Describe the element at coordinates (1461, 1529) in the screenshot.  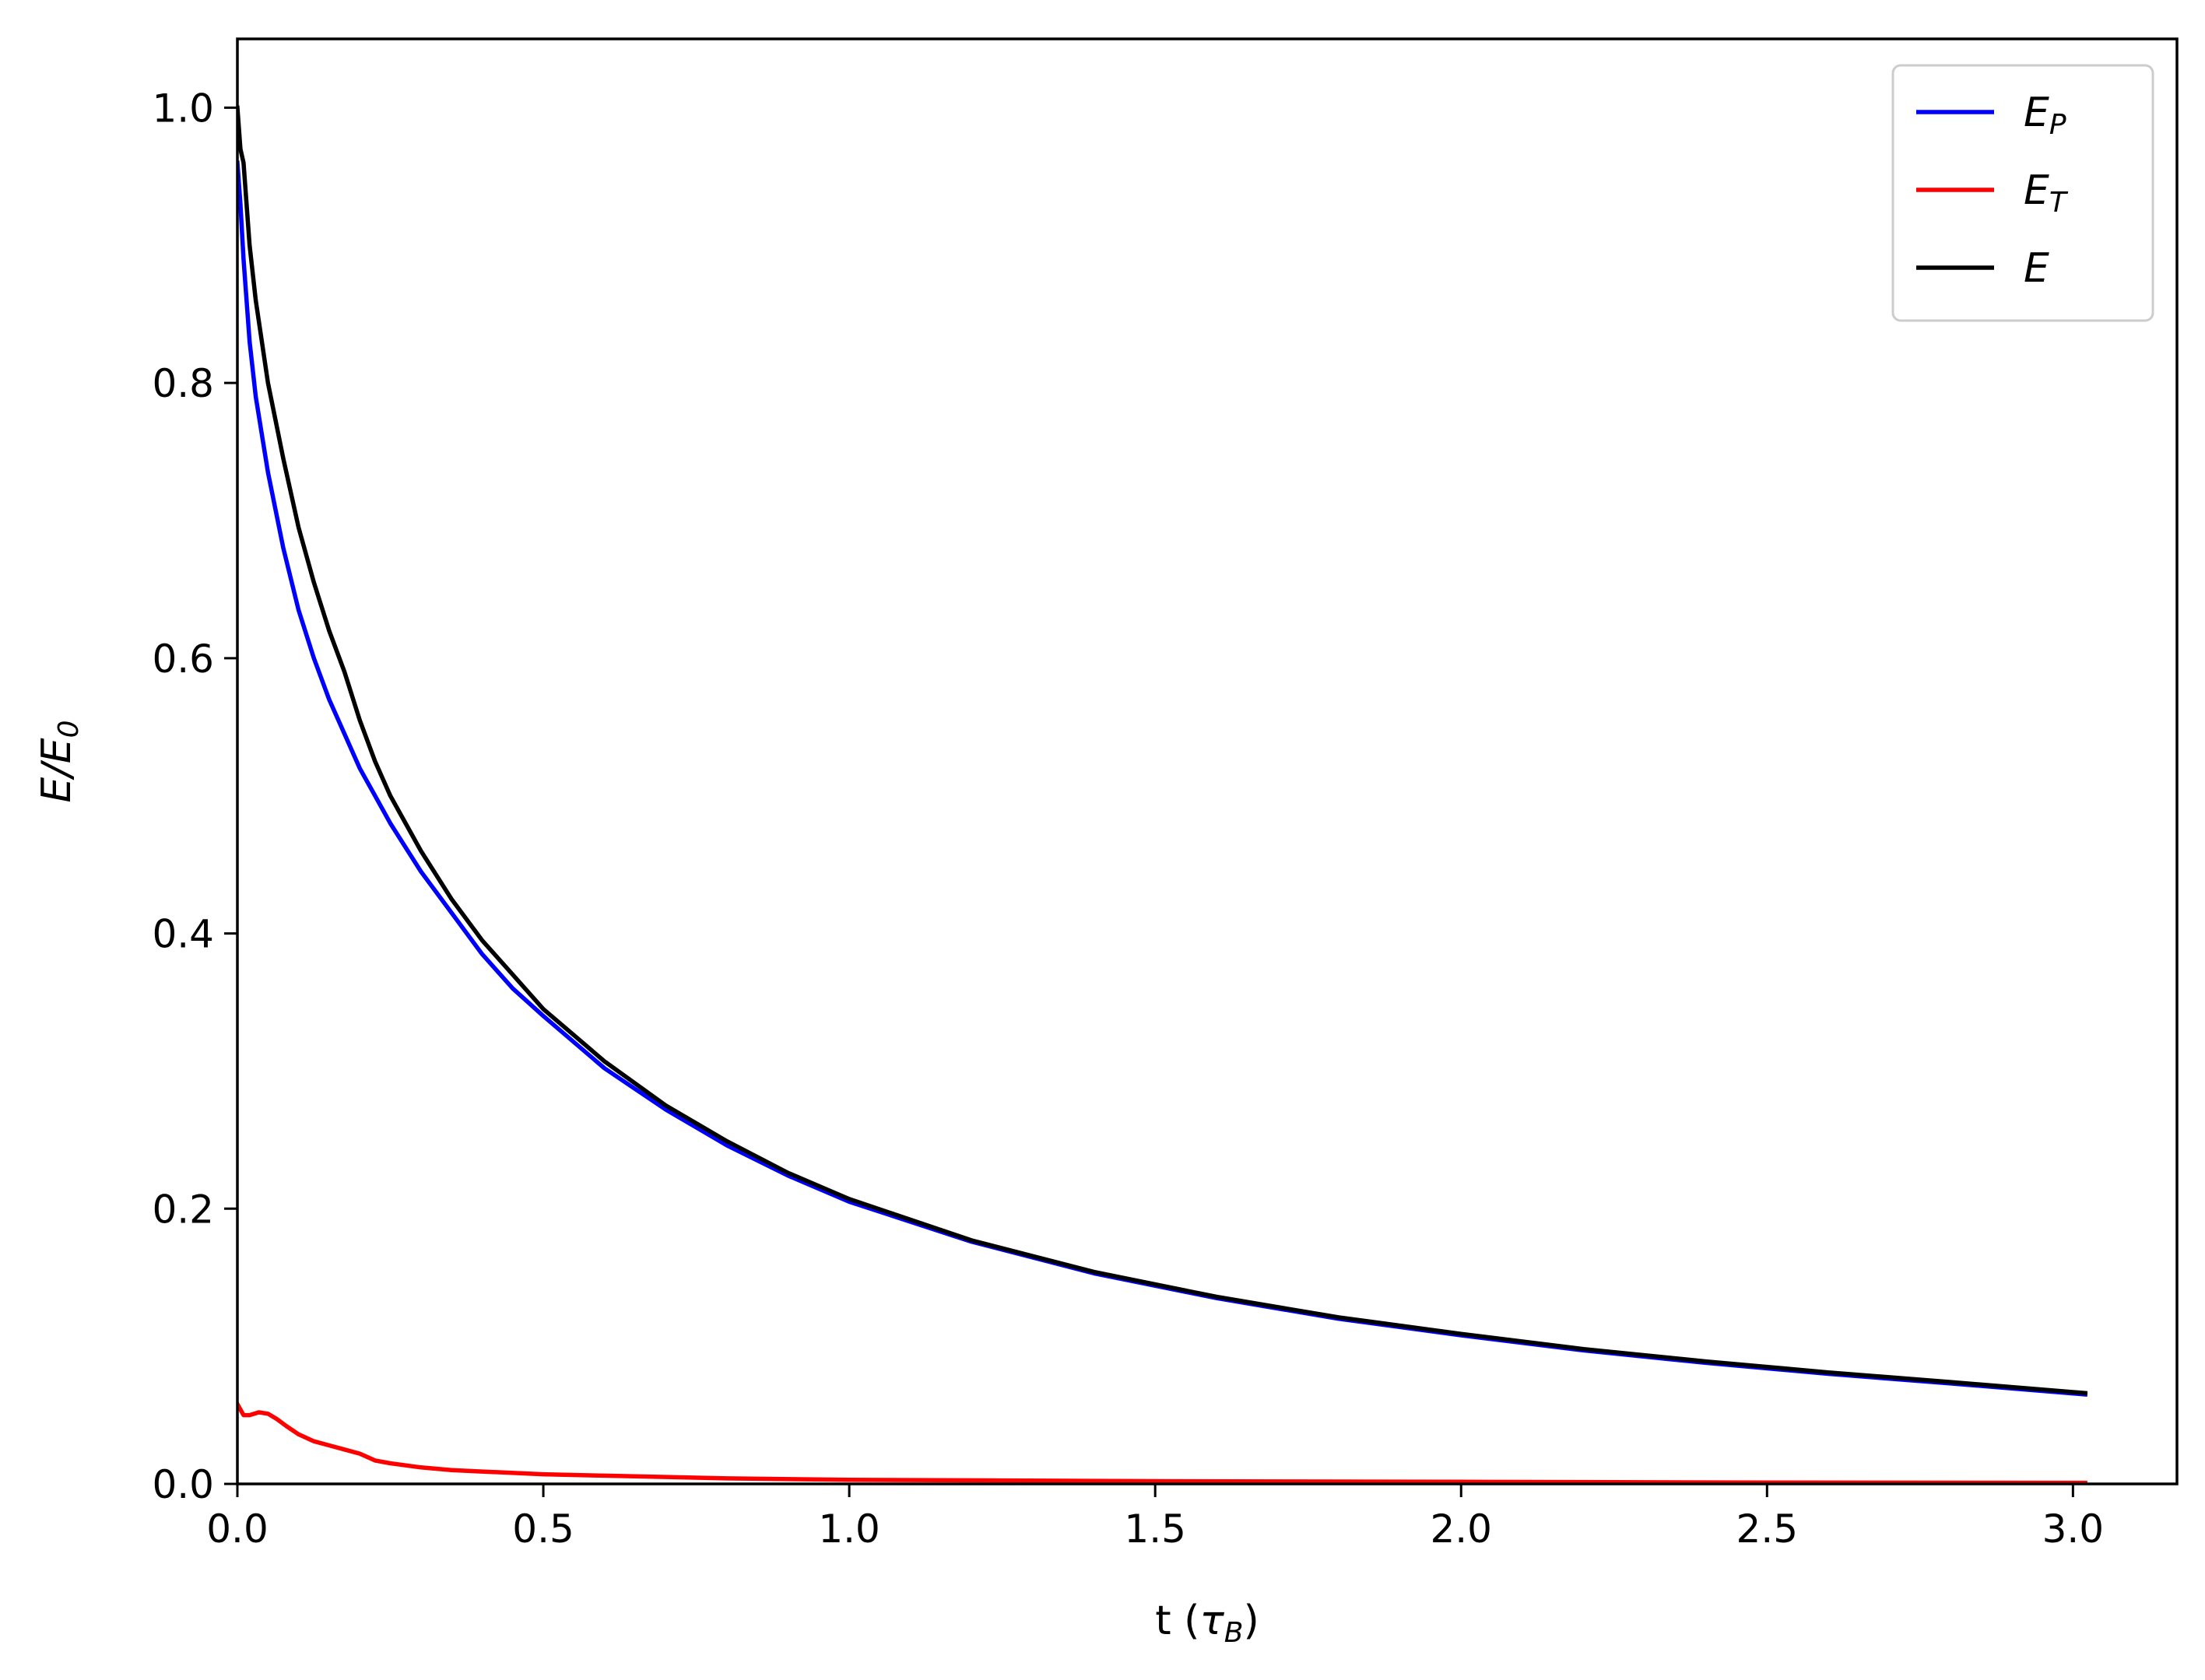
I see `x-tick-label-4: 2.0` at that location.